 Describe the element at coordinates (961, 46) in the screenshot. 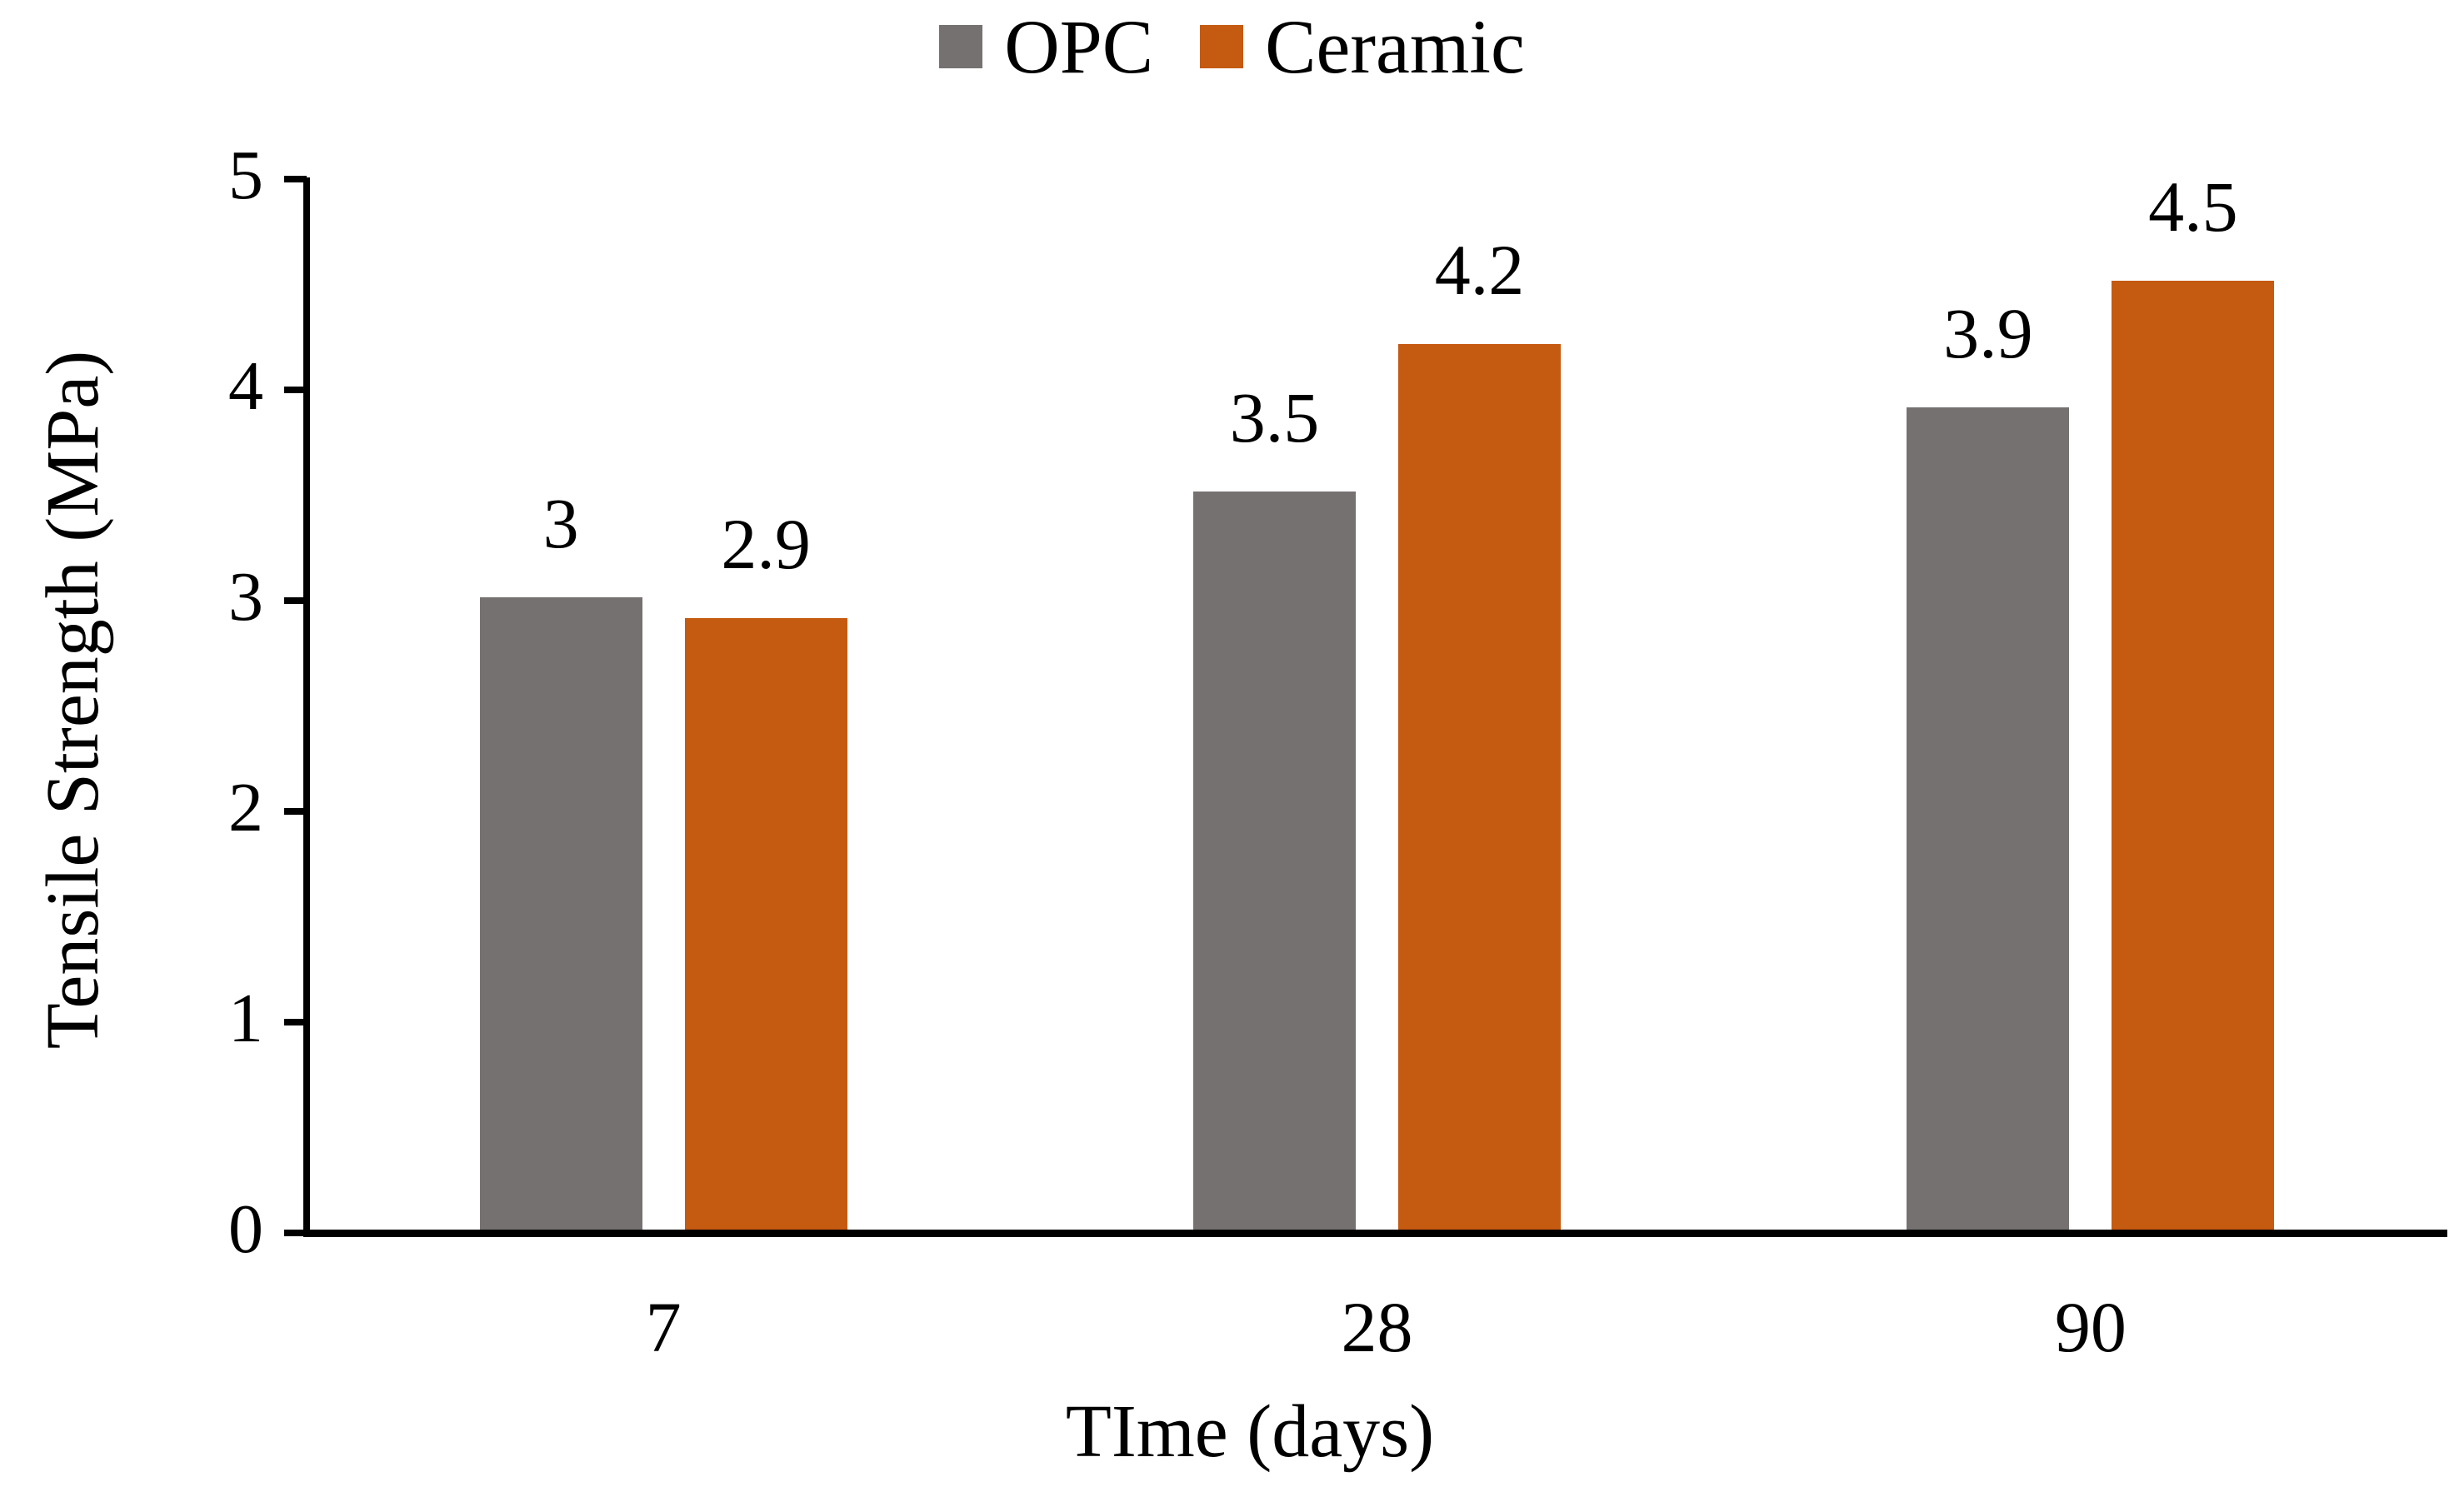

I see `legend-swatch-opc` at that location.